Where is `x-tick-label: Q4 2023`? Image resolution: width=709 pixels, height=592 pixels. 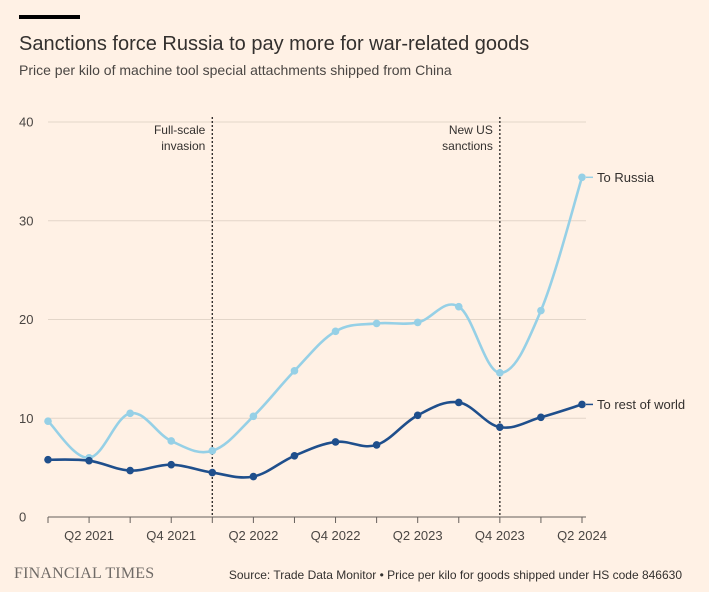 x-tick-label: Q4 2023 is located at coordinates (500, 535).